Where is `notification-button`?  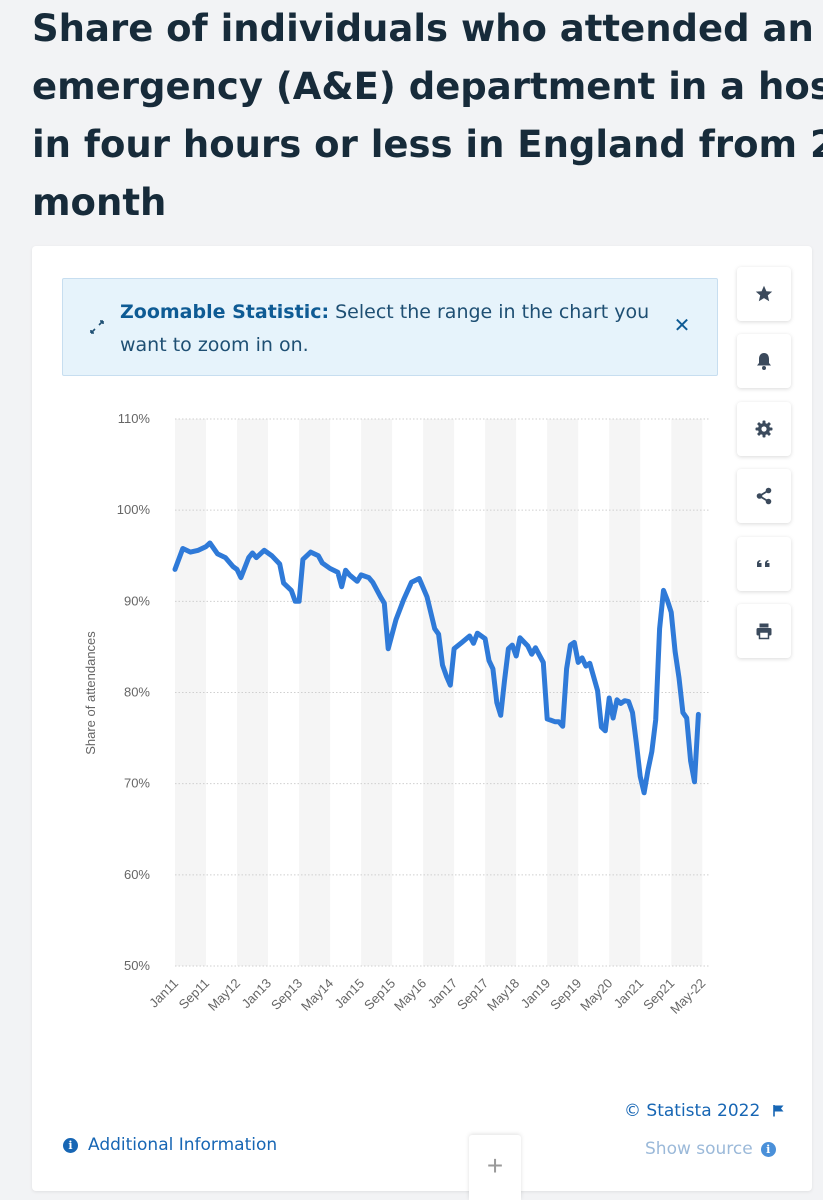
notification-button is located at coordinates (764, 361).